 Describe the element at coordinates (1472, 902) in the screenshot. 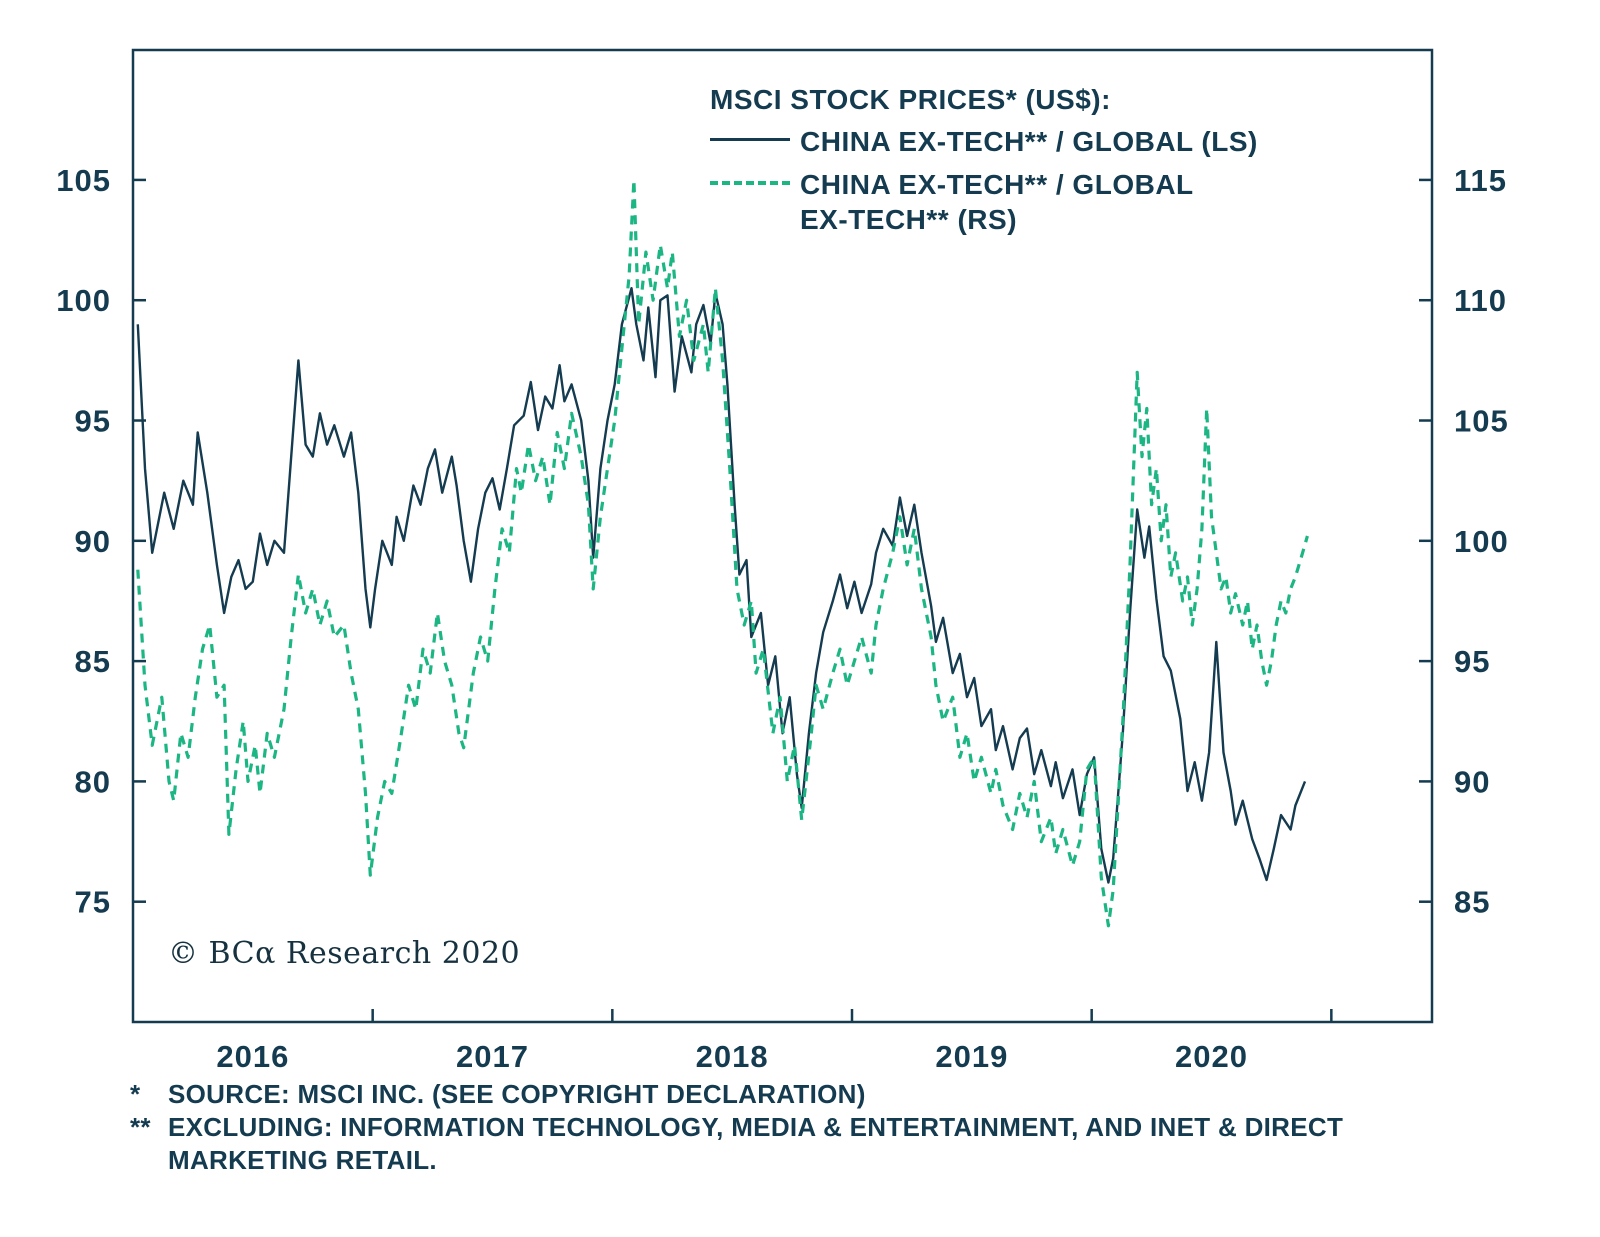

I see `right-axis-tick-label: 85` at that location.